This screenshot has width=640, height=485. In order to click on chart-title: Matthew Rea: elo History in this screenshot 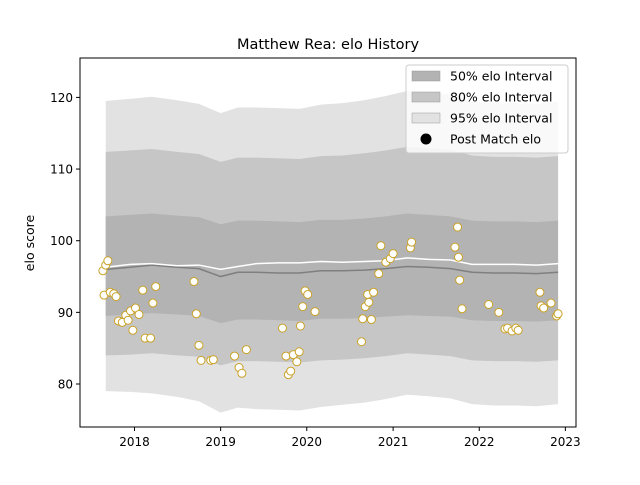, I will do `click(328, 45)`.